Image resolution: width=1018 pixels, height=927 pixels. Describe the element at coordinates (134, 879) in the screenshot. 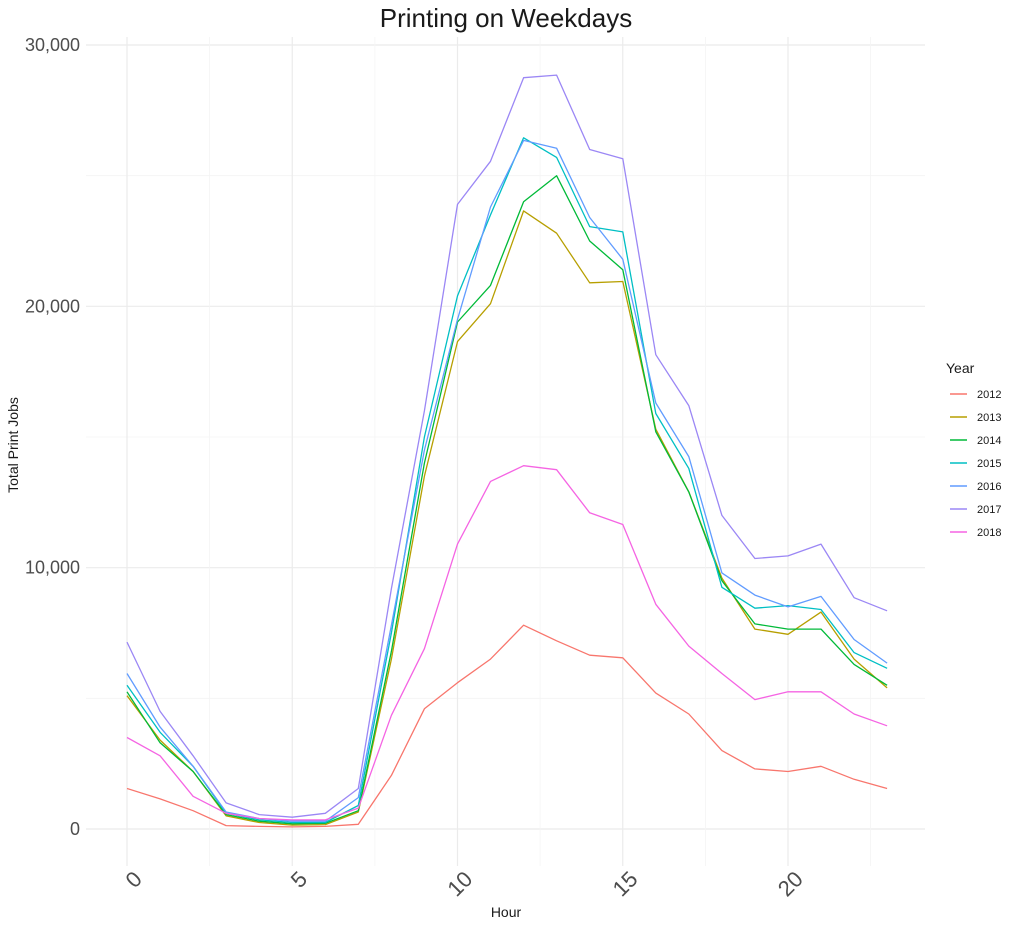

I see `x-tick-label: 0` at that location.